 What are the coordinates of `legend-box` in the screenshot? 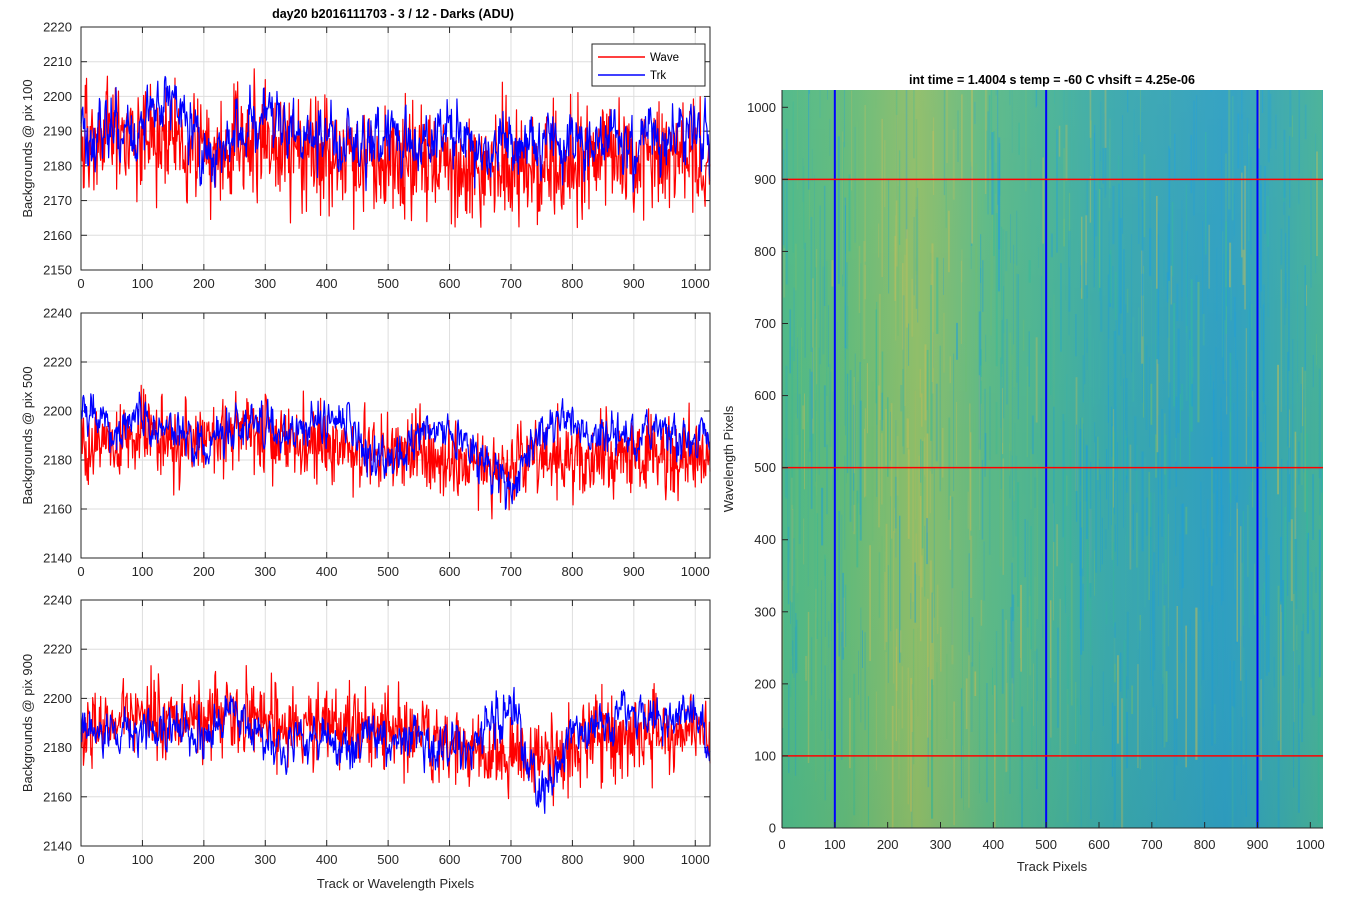 It's located at (648, 65).